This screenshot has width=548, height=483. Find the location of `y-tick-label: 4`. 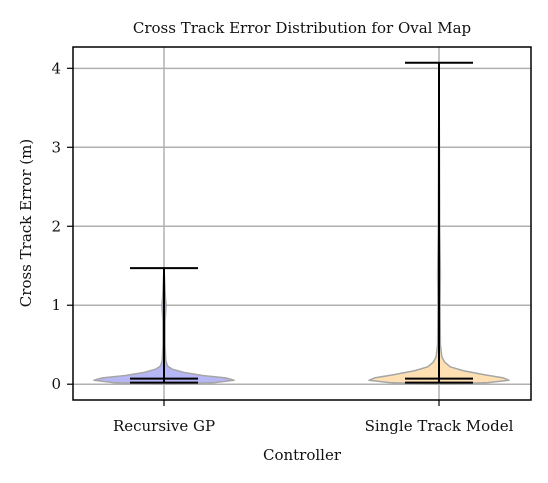

y-tick-label: 4 is located at coordinates (56, 68).